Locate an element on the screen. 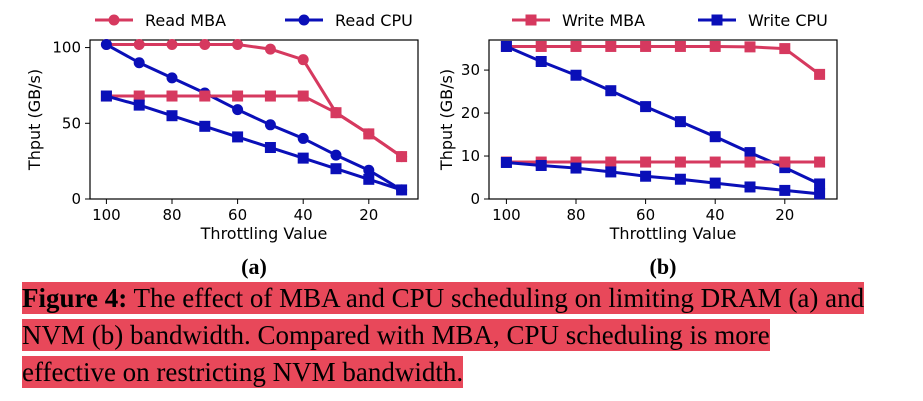 This screenshot has width=923, height=401. y-tick-label: 20 is located at coordinates (470, 113).